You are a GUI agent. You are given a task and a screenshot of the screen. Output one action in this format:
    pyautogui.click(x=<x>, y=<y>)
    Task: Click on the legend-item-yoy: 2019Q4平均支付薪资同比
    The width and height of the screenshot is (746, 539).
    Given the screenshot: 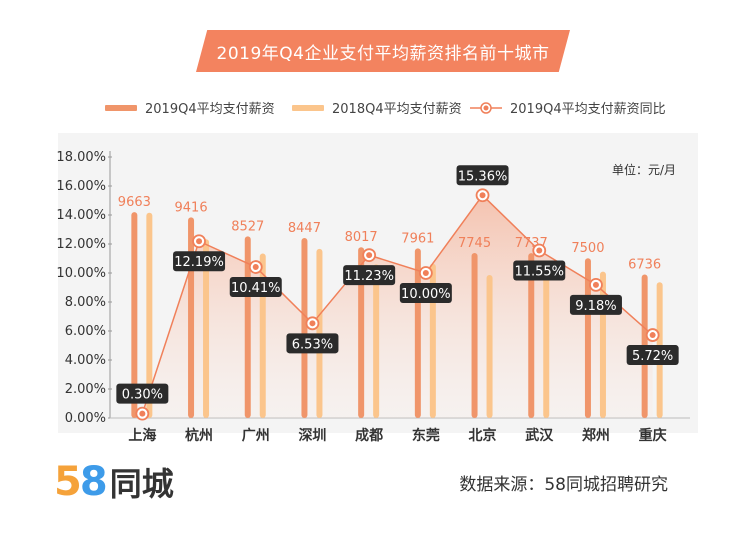 What is the action you would take?
    pyautogui.click(x=568, y=107)
    